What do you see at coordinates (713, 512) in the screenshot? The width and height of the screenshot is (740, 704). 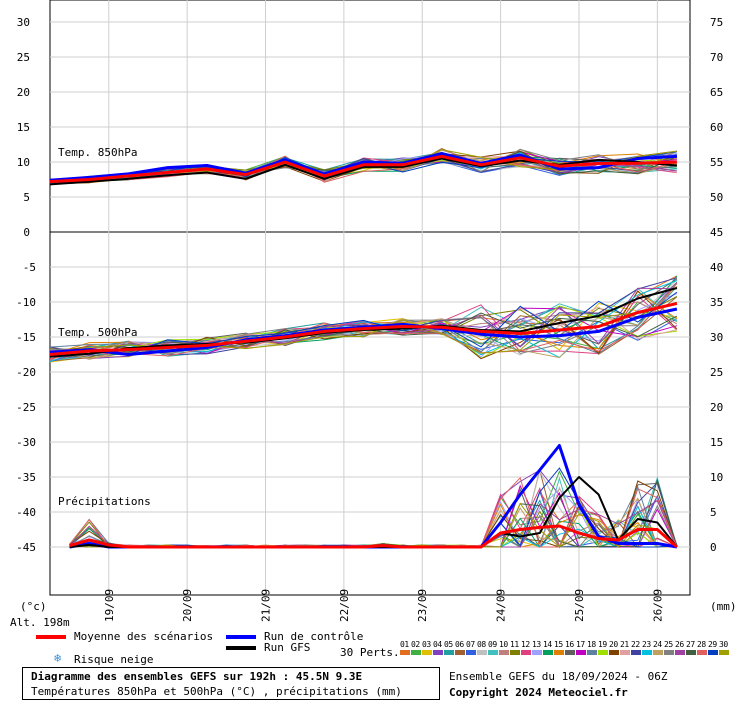 I see `y-tick-precip-right: 5` at bounding box center [713, 512].